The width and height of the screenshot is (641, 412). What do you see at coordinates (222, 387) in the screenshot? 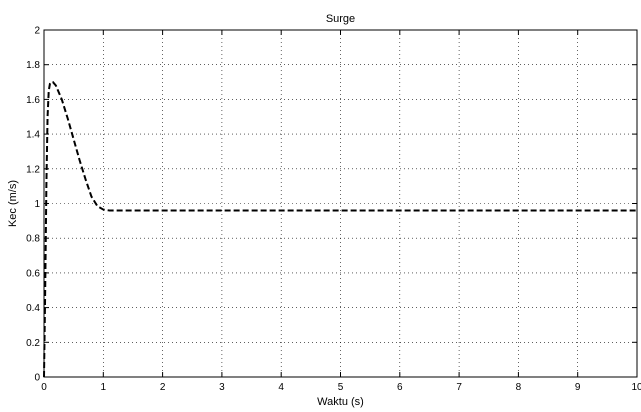
I see `x-tick-label: 3` at bounding box center [222, 387].